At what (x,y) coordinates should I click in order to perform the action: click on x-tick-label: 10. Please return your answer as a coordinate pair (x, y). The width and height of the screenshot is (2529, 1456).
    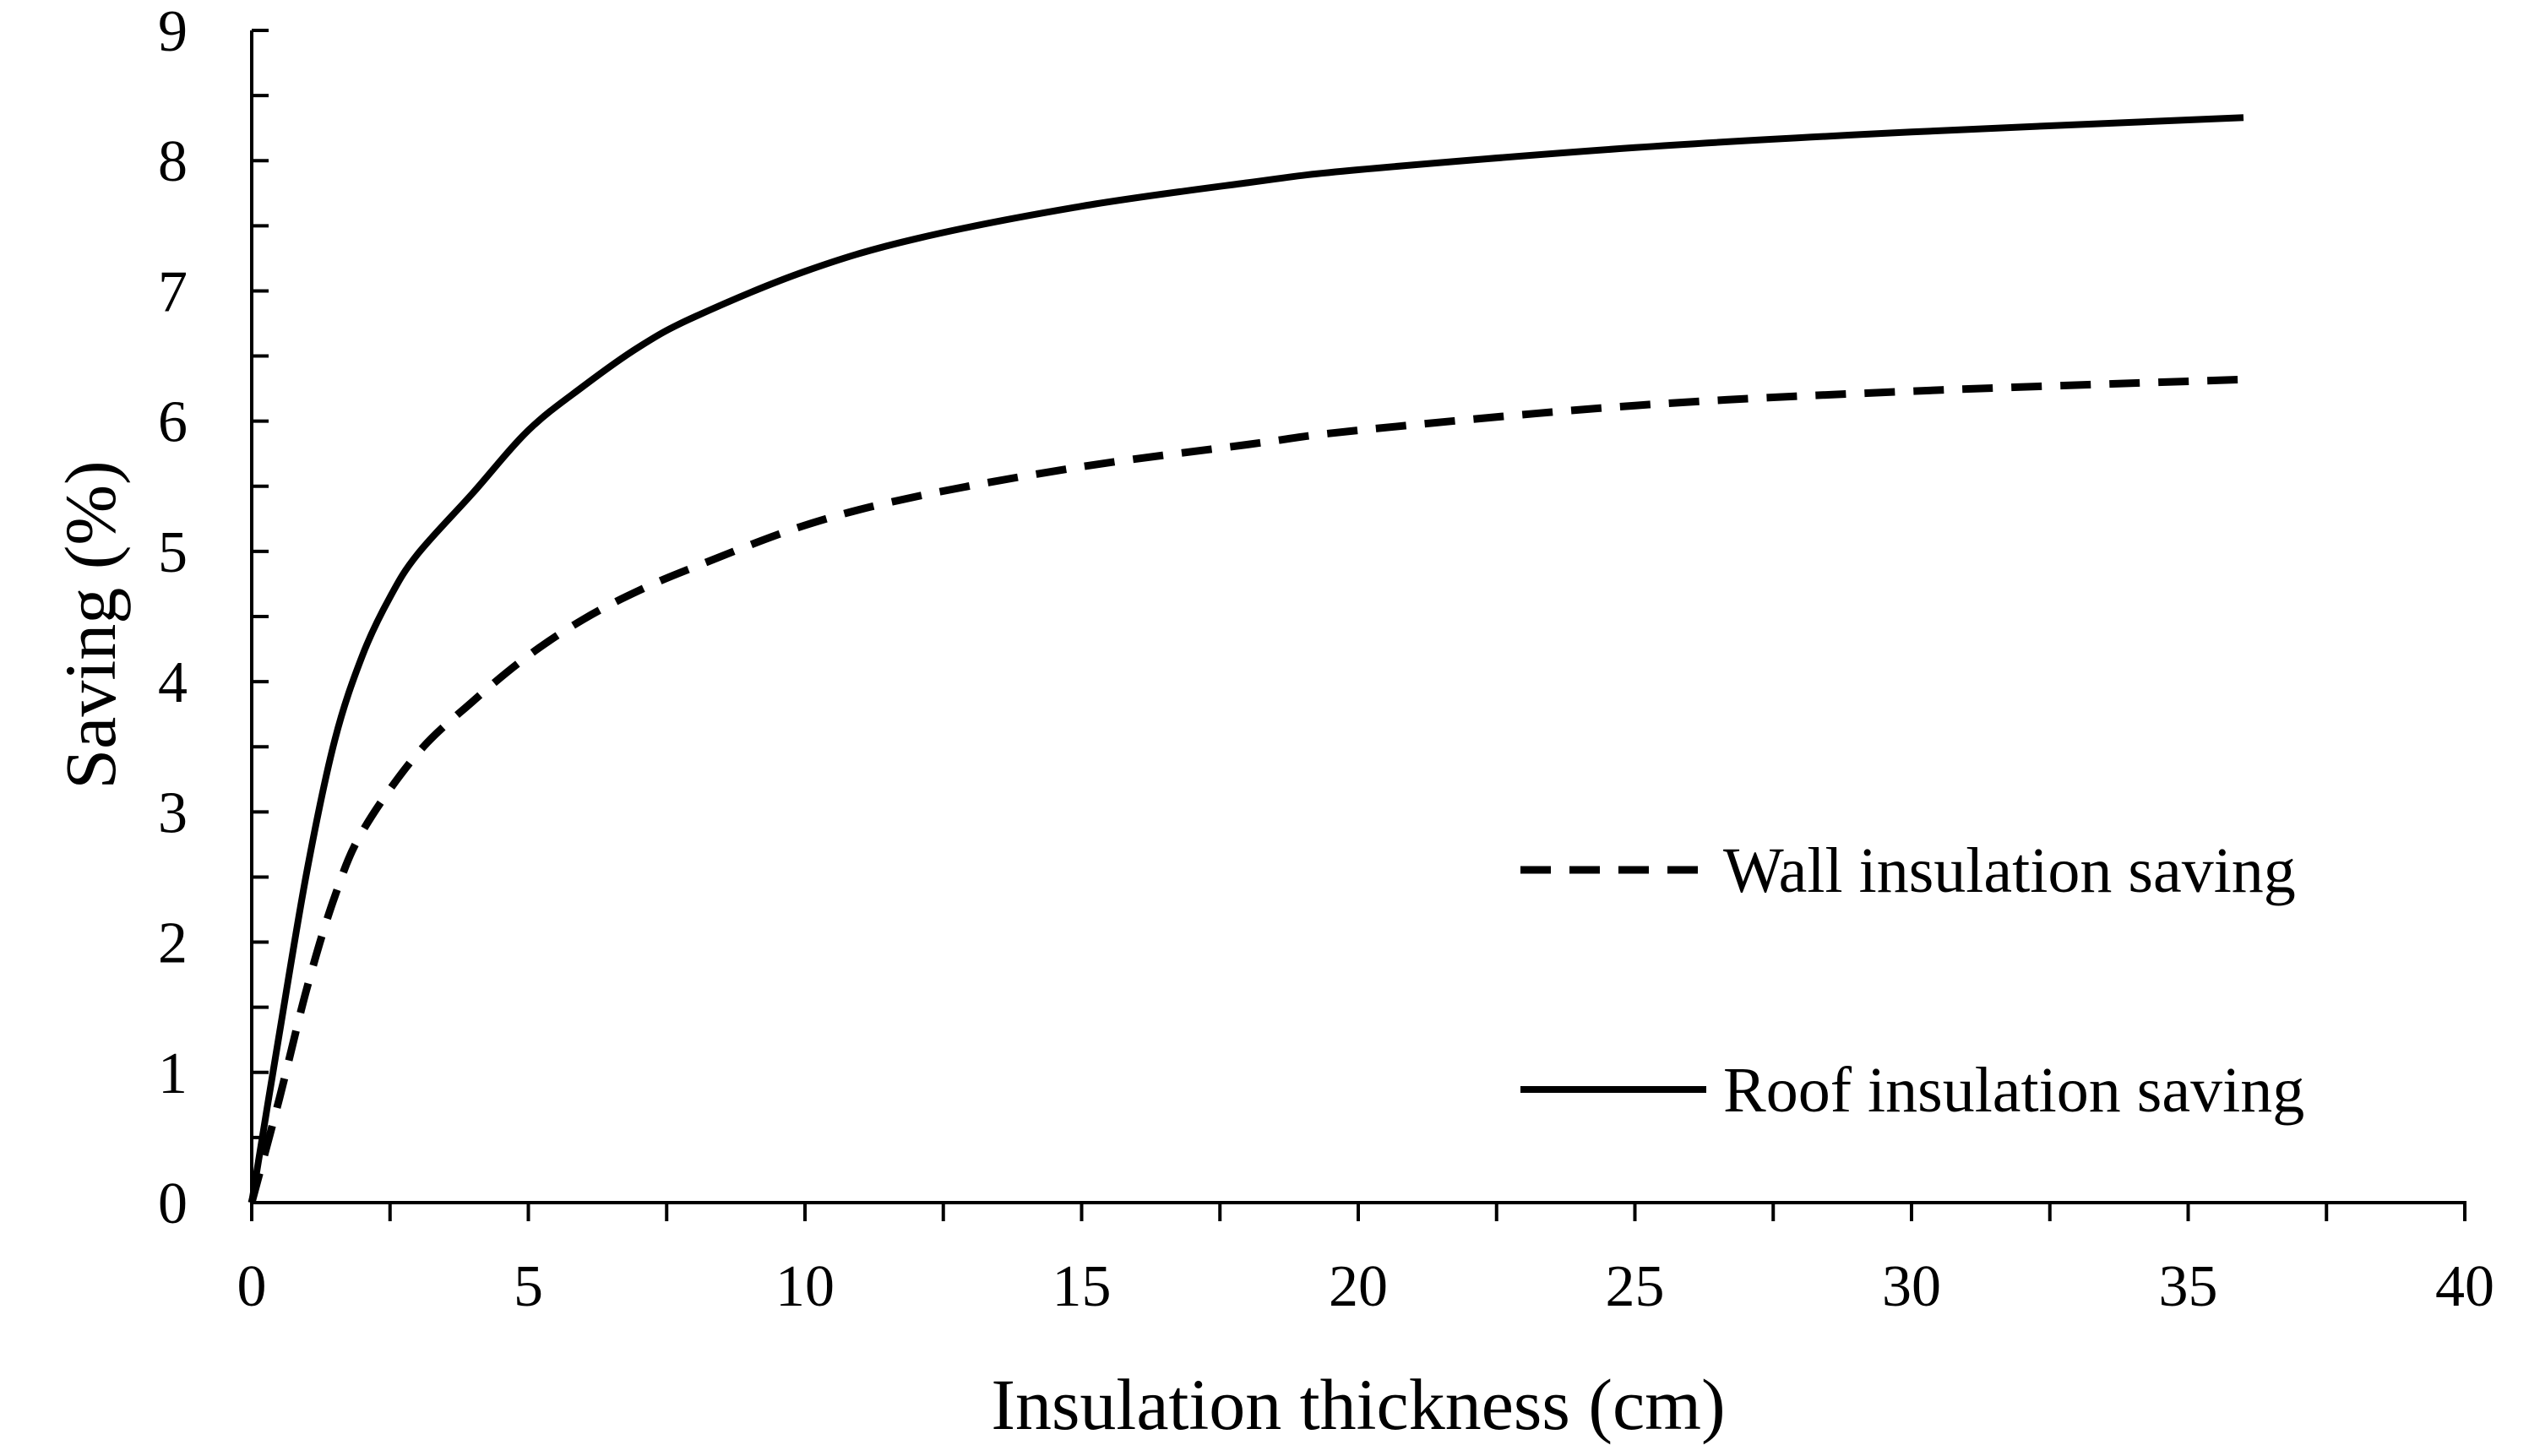
    Looking at the image, I should click on (805, 1286).